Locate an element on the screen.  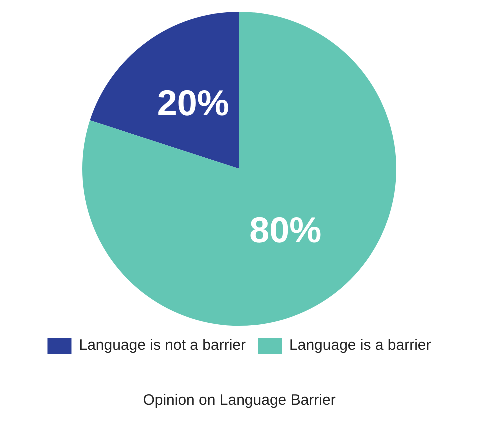
legend-label: Language is a barrier is located at coordinates (361, 345).